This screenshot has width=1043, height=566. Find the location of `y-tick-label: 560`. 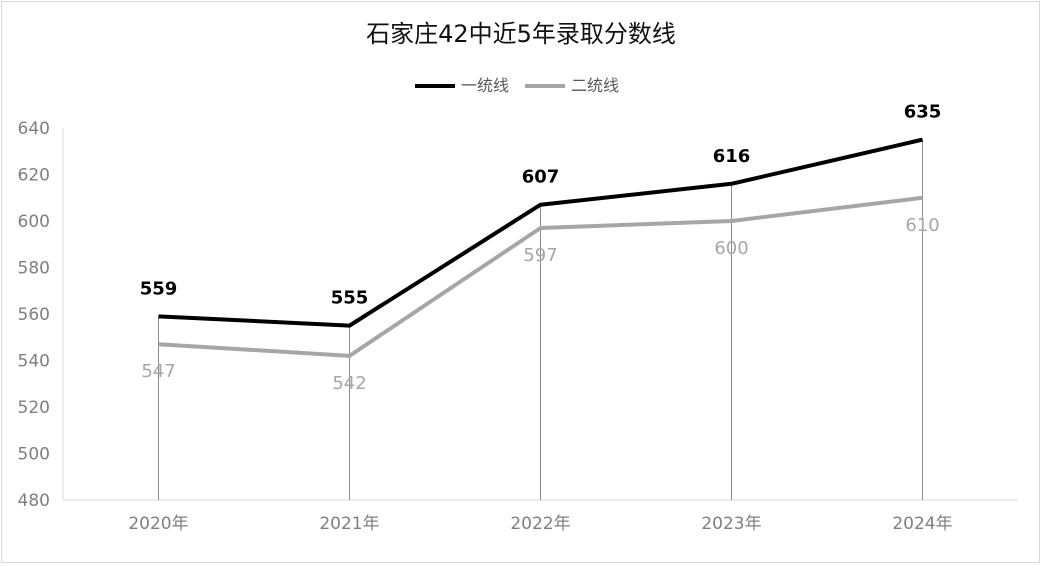

y-tick-label: 560 is located at coordinates (34, 315).